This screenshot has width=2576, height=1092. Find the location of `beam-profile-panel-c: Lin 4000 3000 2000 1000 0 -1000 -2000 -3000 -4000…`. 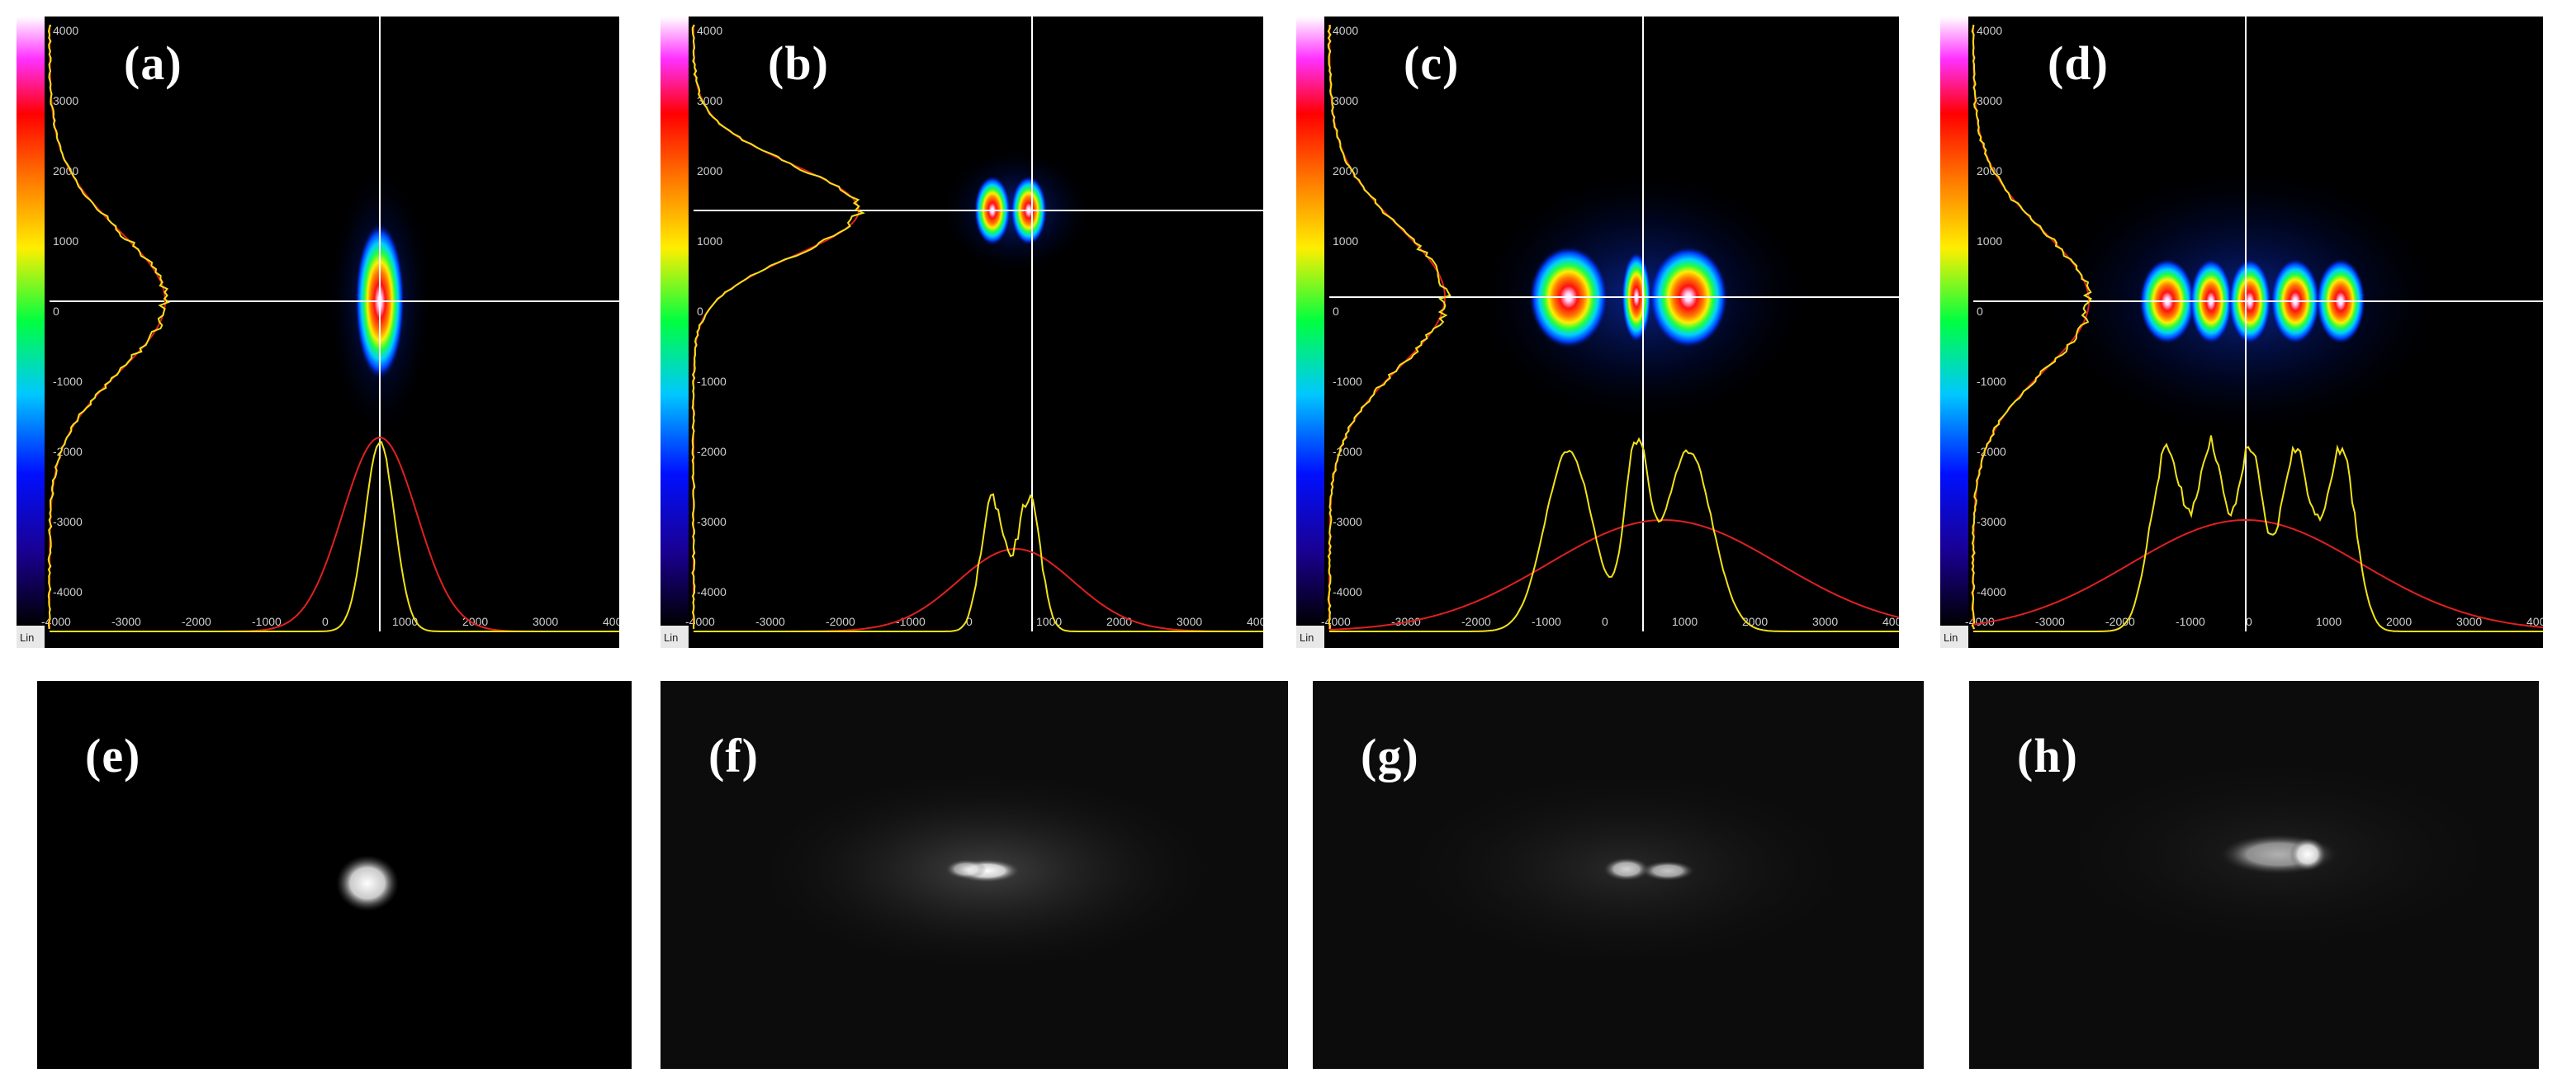

beam-profile-panel-c: Lin 4000 3000 2000 1000 0 -1000 -2000 -3000 -4000… is located at coordinates (1597, 332).